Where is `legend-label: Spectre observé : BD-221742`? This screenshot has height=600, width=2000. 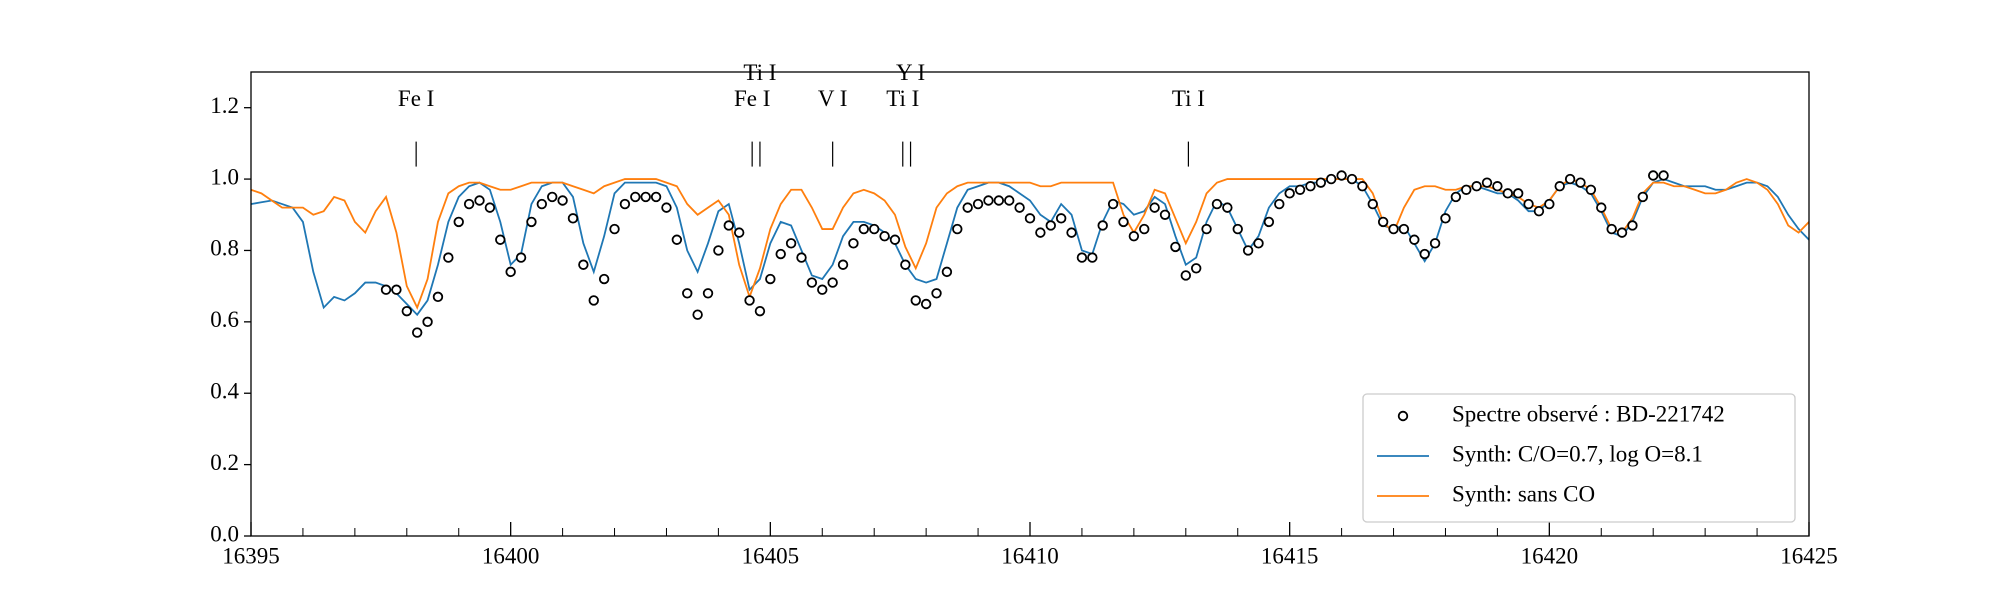 legend-label: Spectre observé : BD-221742 is located at coordinates (1588, 413).